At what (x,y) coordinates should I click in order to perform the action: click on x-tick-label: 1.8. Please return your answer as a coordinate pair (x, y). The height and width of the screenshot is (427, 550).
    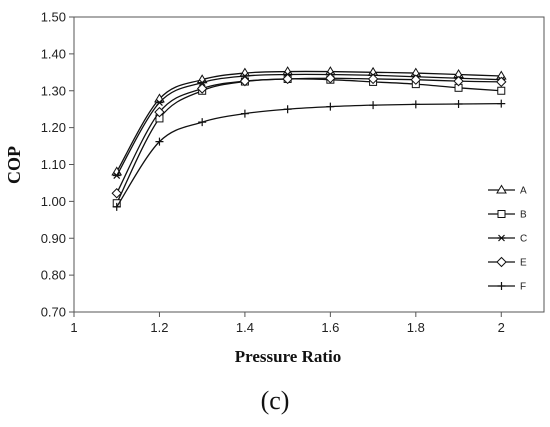
    Looking at the image, I should click on (416, 327).